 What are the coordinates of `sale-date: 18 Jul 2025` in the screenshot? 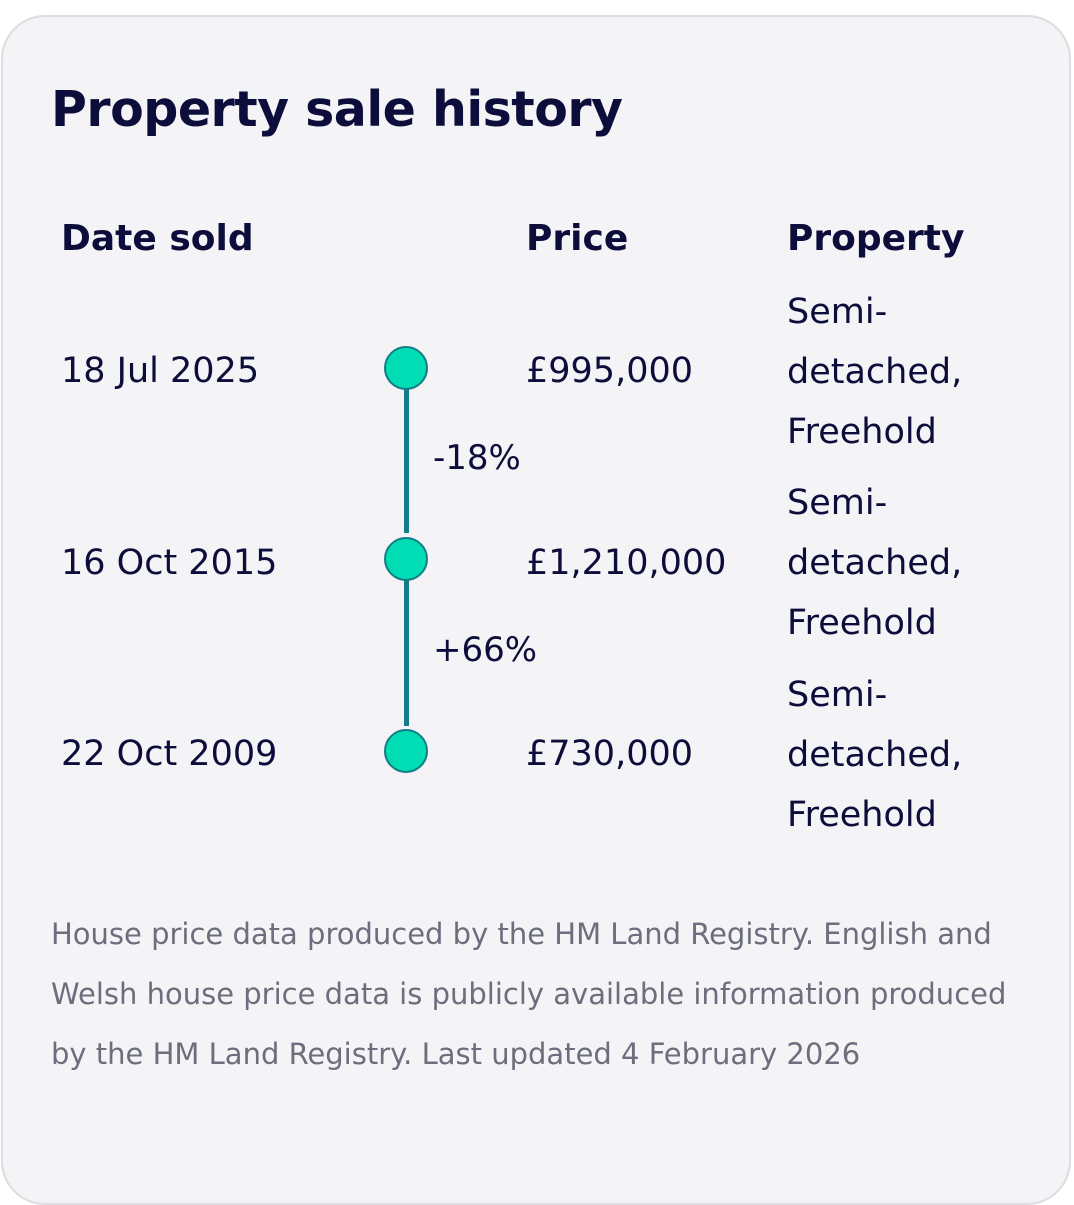 It's located at (160, 371).